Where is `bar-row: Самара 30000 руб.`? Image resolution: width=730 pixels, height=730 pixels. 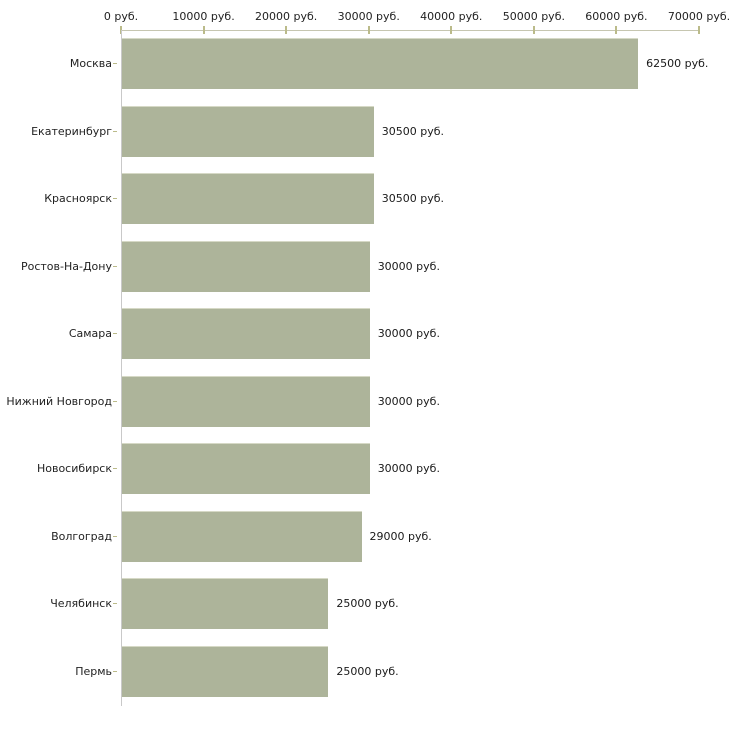 bar-row: Самара 30000 руб. is located at coordinates (365, 334).